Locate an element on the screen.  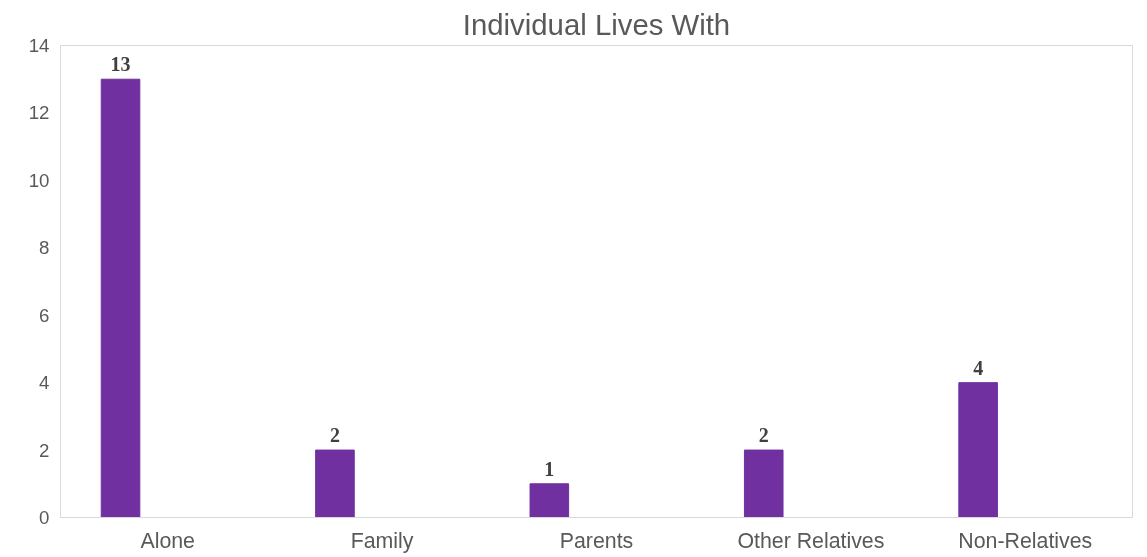
x-tick-label: Other Relatives is located at coordinates (811, 540).